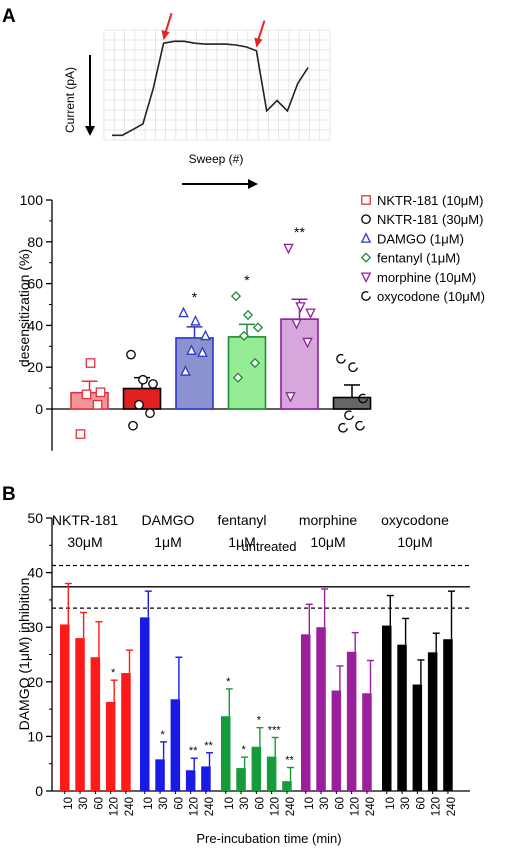 This screenshot has width=510, height=852. I want to click on inhibition-y-tick-label: 10, so click(35, 736).